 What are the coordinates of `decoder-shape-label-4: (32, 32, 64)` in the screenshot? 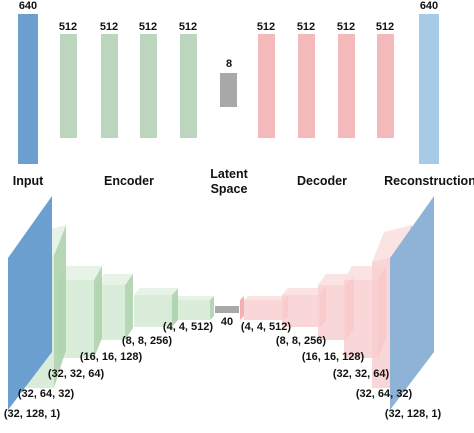 It's located at (361, 374).